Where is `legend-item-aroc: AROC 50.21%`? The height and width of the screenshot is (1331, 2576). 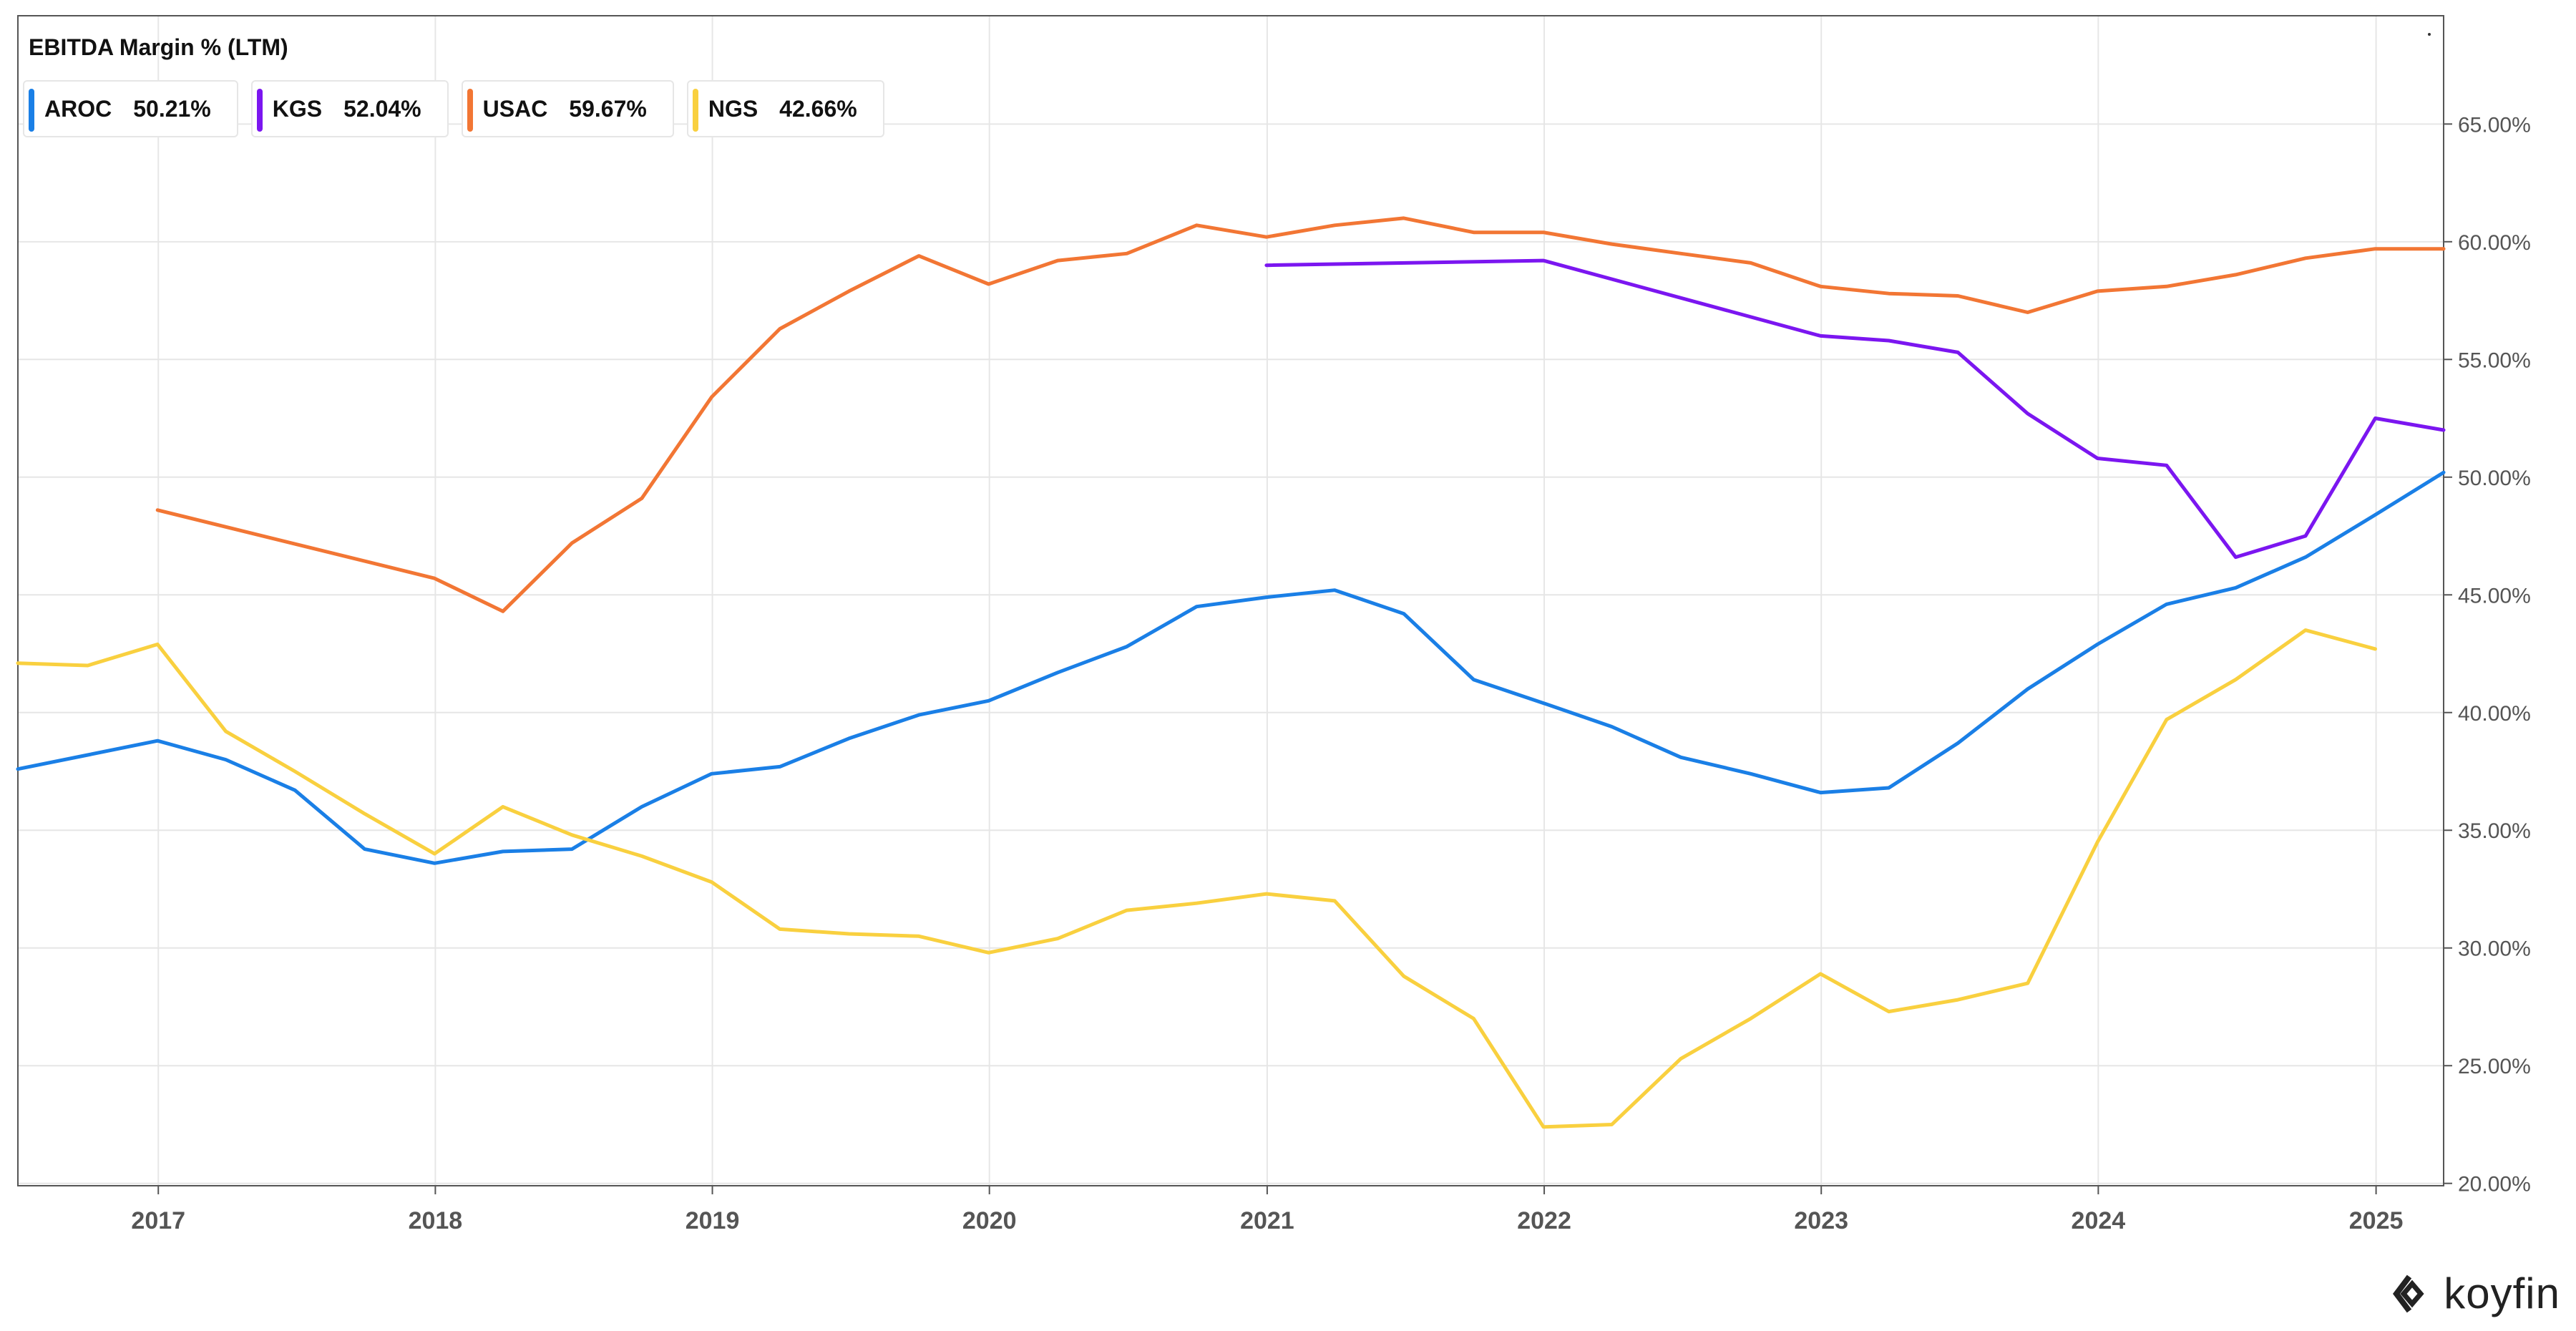 legend-item-aroc: AROC 50.21% is located at coordinates (130, 108).